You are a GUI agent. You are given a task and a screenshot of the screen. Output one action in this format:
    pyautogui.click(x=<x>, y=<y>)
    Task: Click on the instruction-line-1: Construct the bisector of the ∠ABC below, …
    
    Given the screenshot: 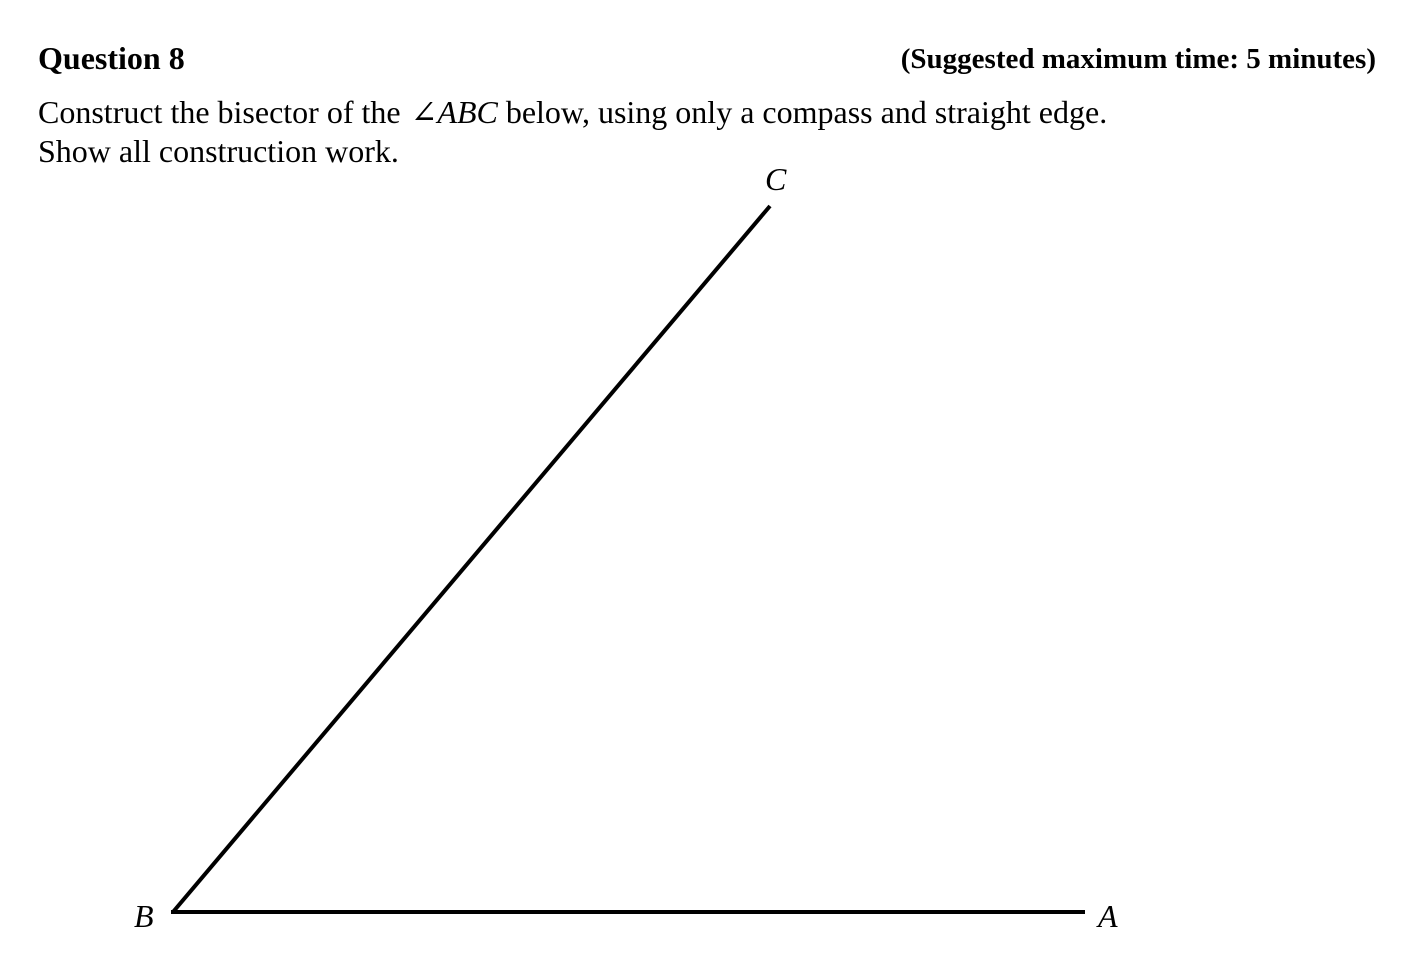 What is the action you would take?
    pyautogui.click(x=572, y=112)
    